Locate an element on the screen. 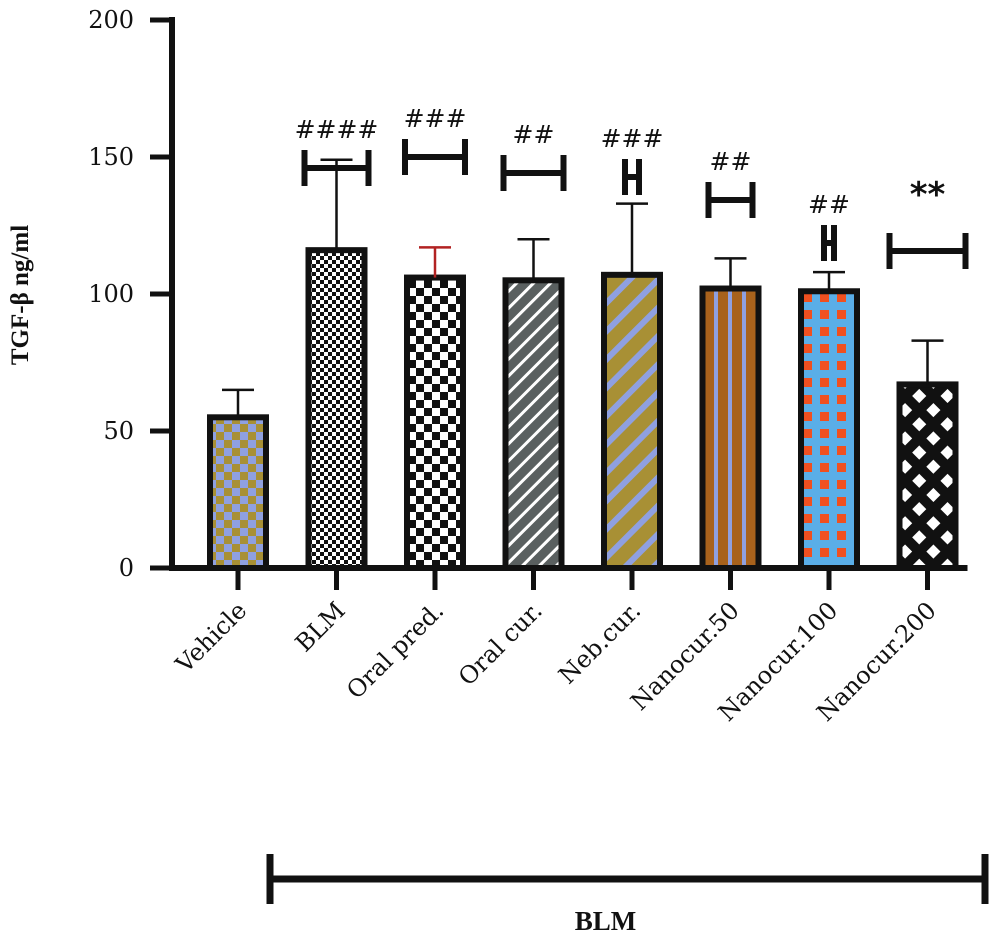 Image resolution: width=1000 pixels, height=941 pixels. significance-markers: #### ##### ####### ** is located at coordinates (632, 186).